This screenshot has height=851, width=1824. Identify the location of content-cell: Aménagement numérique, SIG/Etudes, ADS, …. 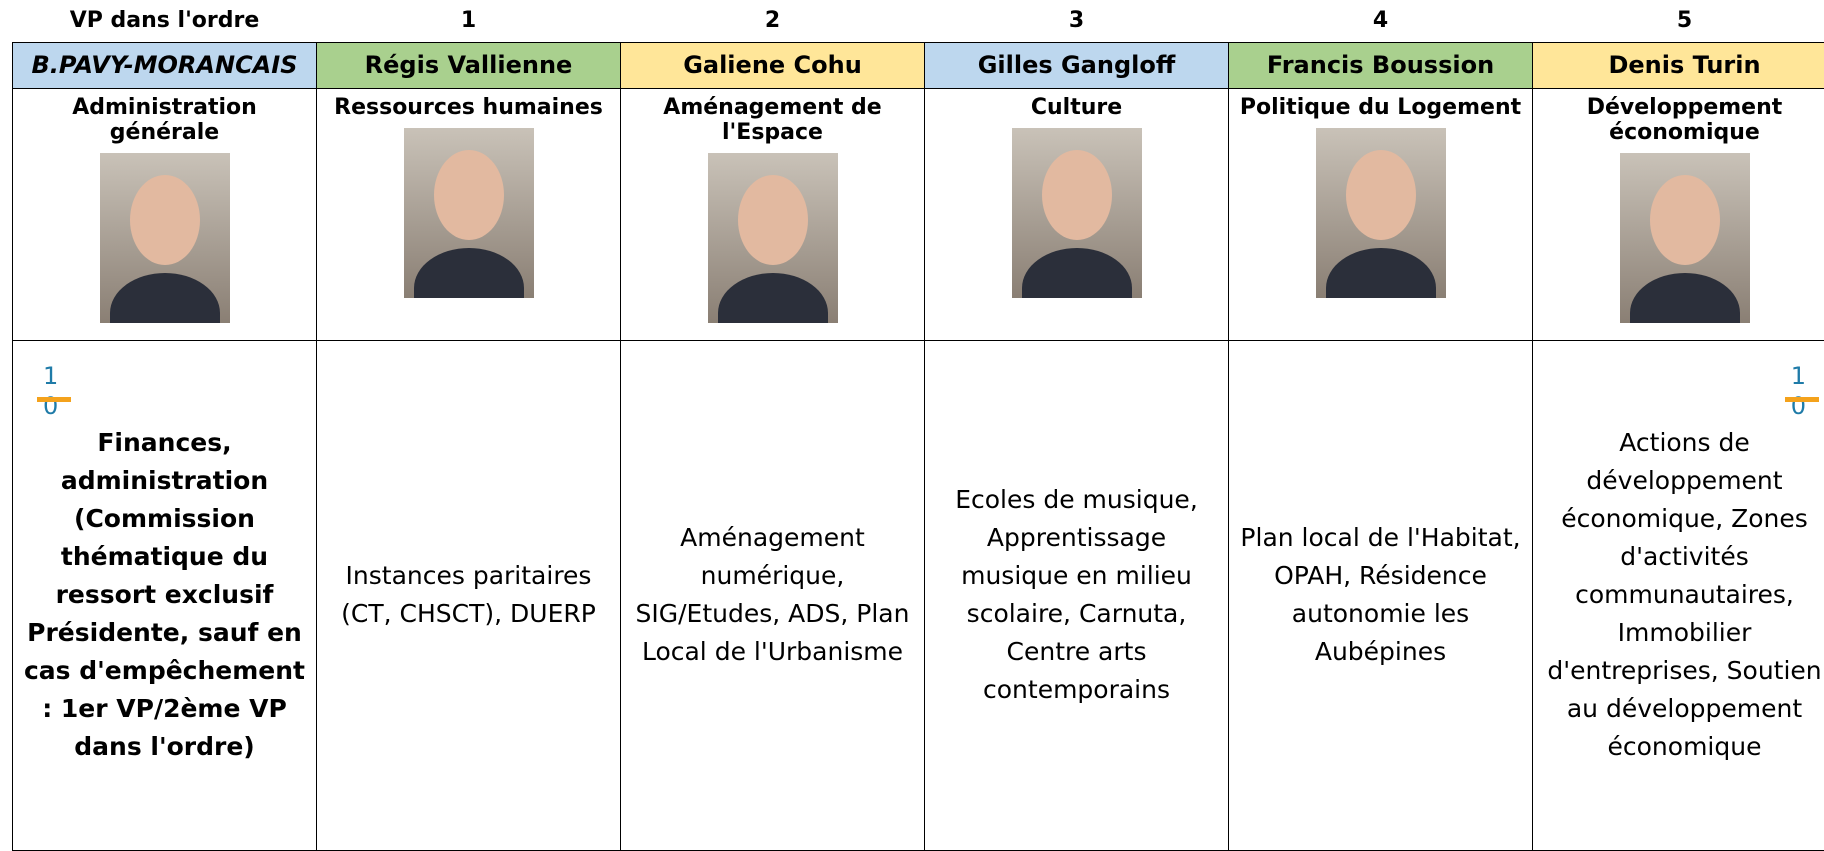
(772, 595).